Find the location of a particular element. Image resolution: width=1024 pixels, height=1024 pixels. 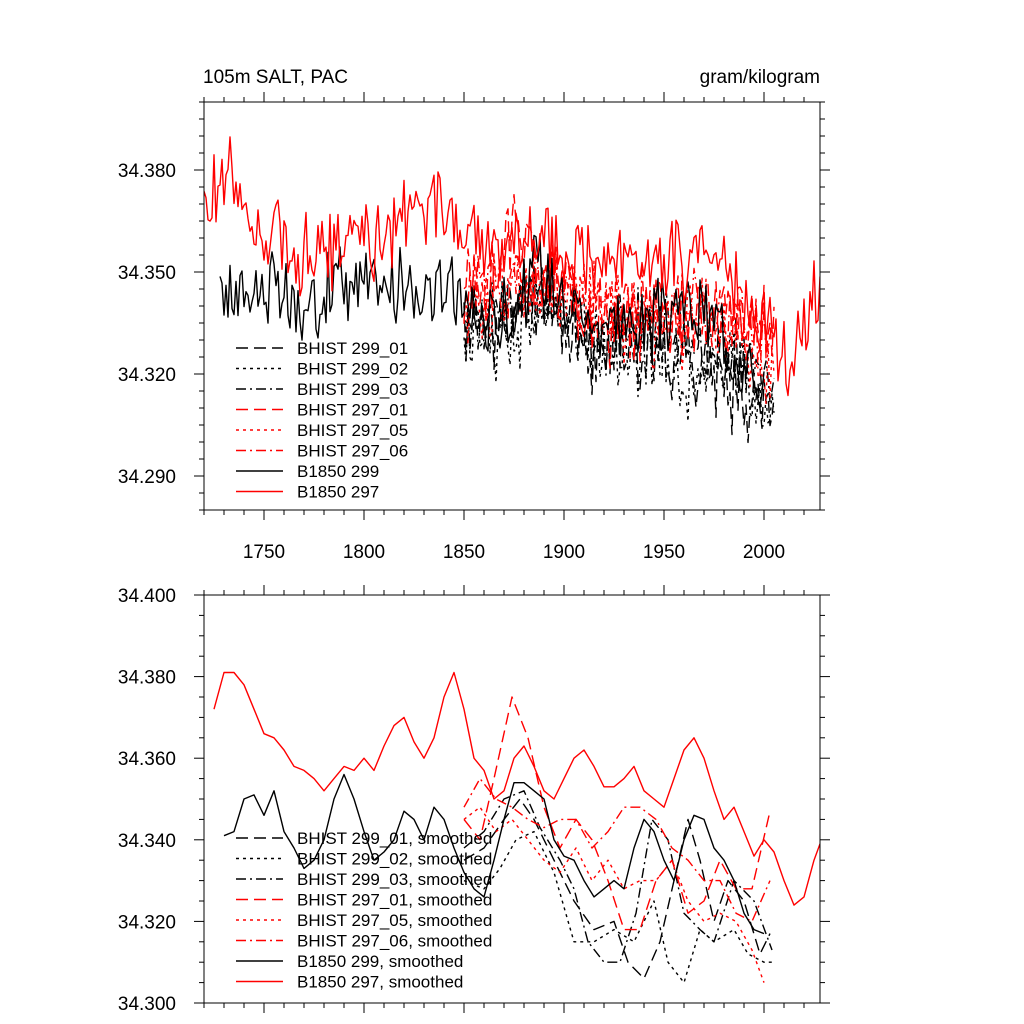

legend-label: B1850 297 is located at coordinates (338, 492).